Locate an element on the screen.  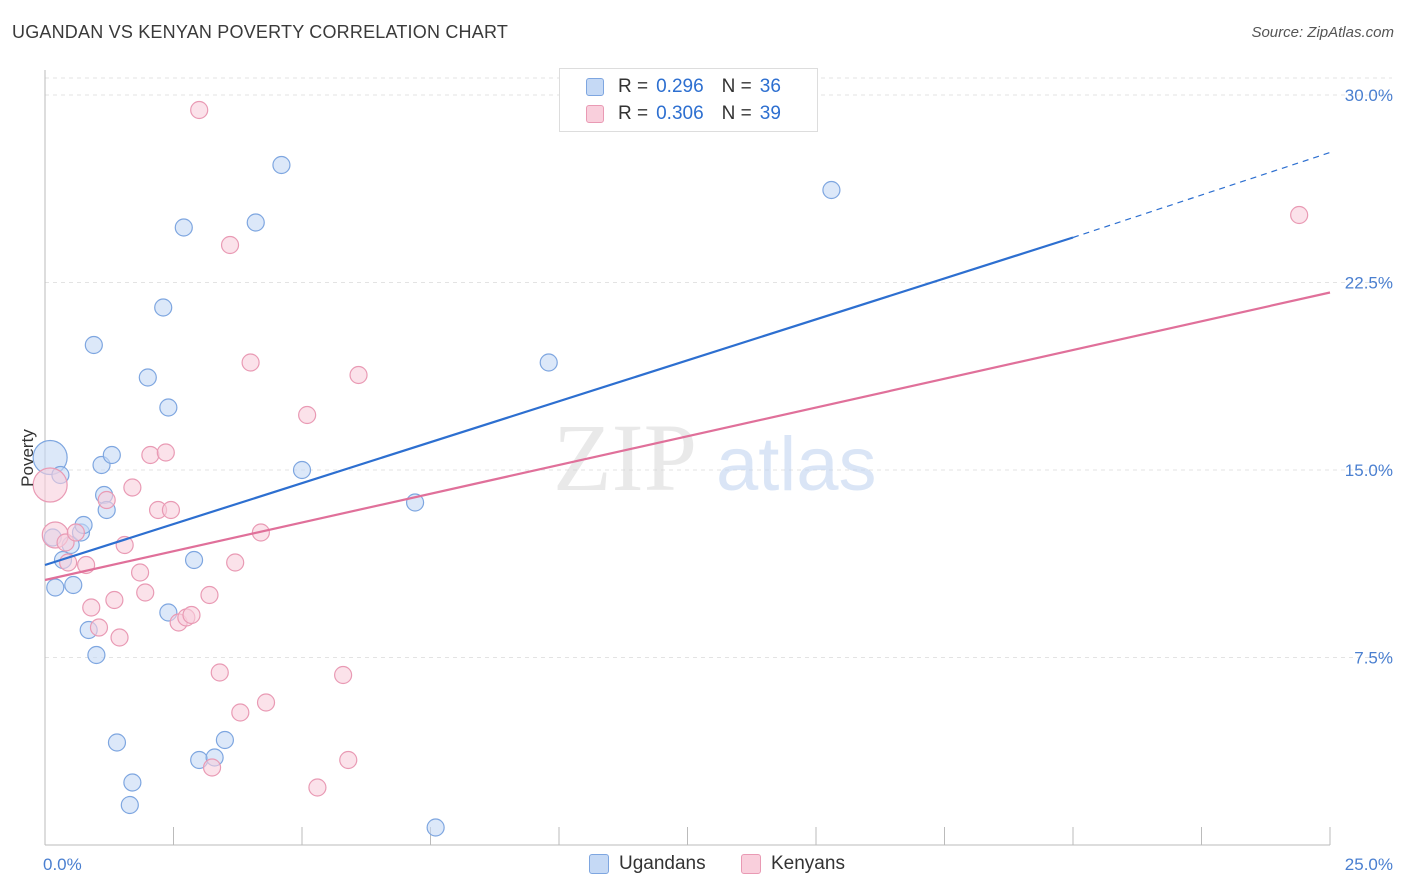
kenyans-n-label: N = is located at coordinates (736, 113).